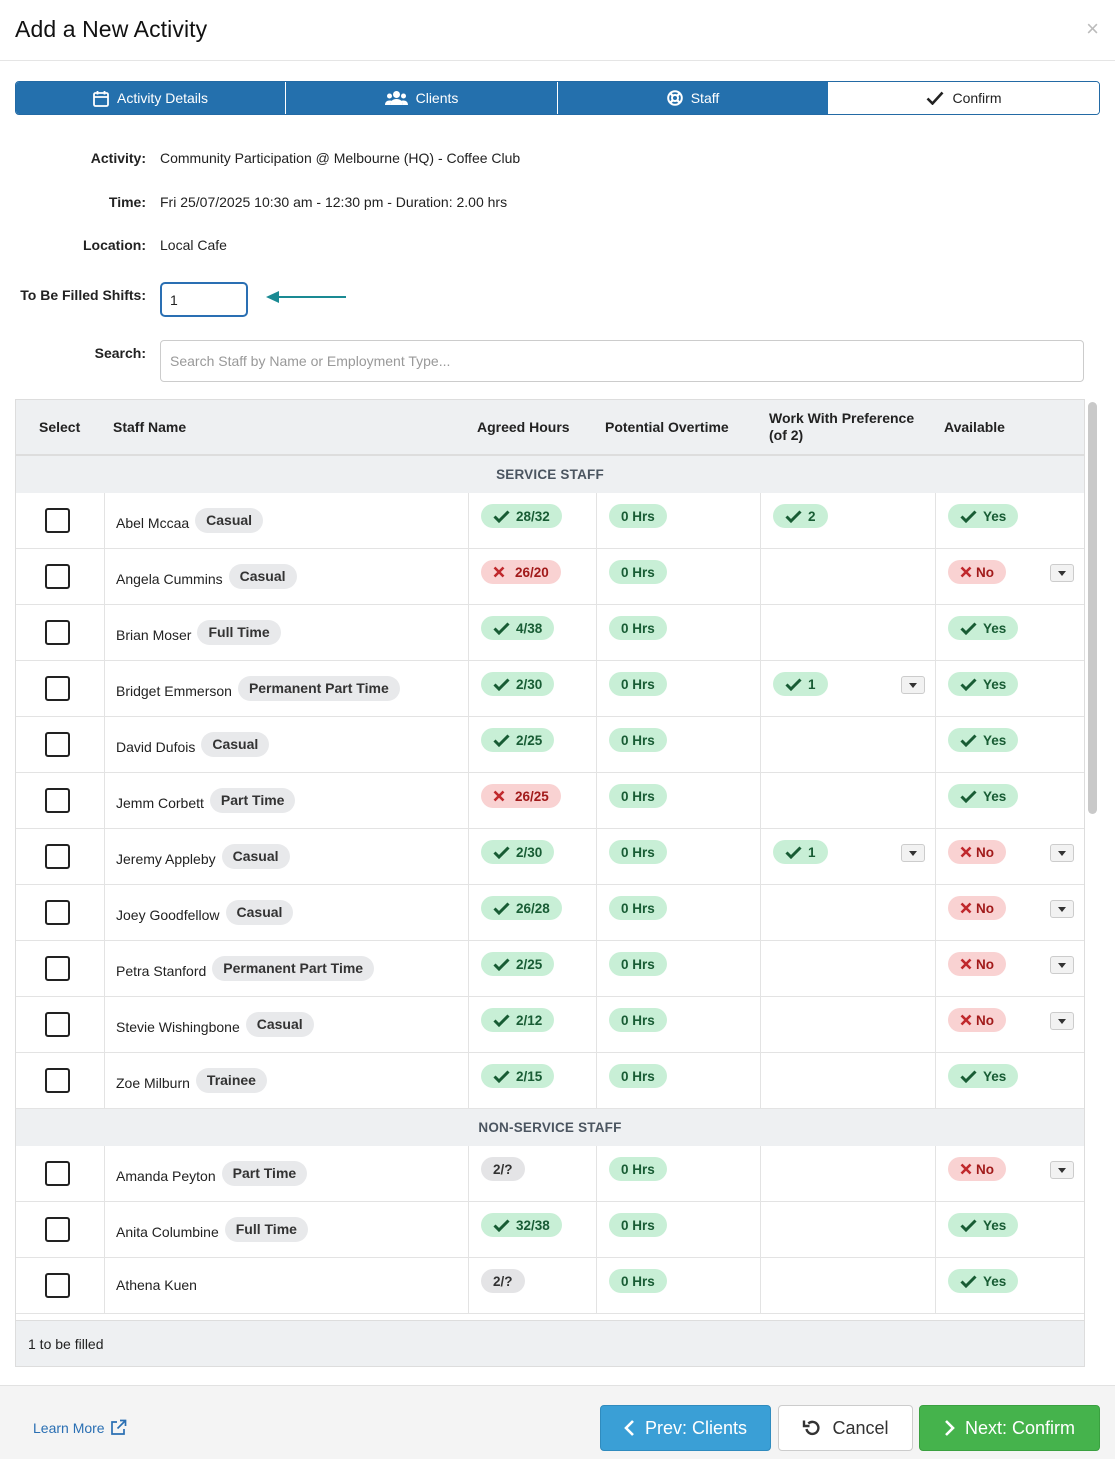 This screenshot has height=1459, width=1115. Describe the element at coordinates (532, 1025) in the screenshot. I see `agreed-hours-cell: 2/12` at that location.